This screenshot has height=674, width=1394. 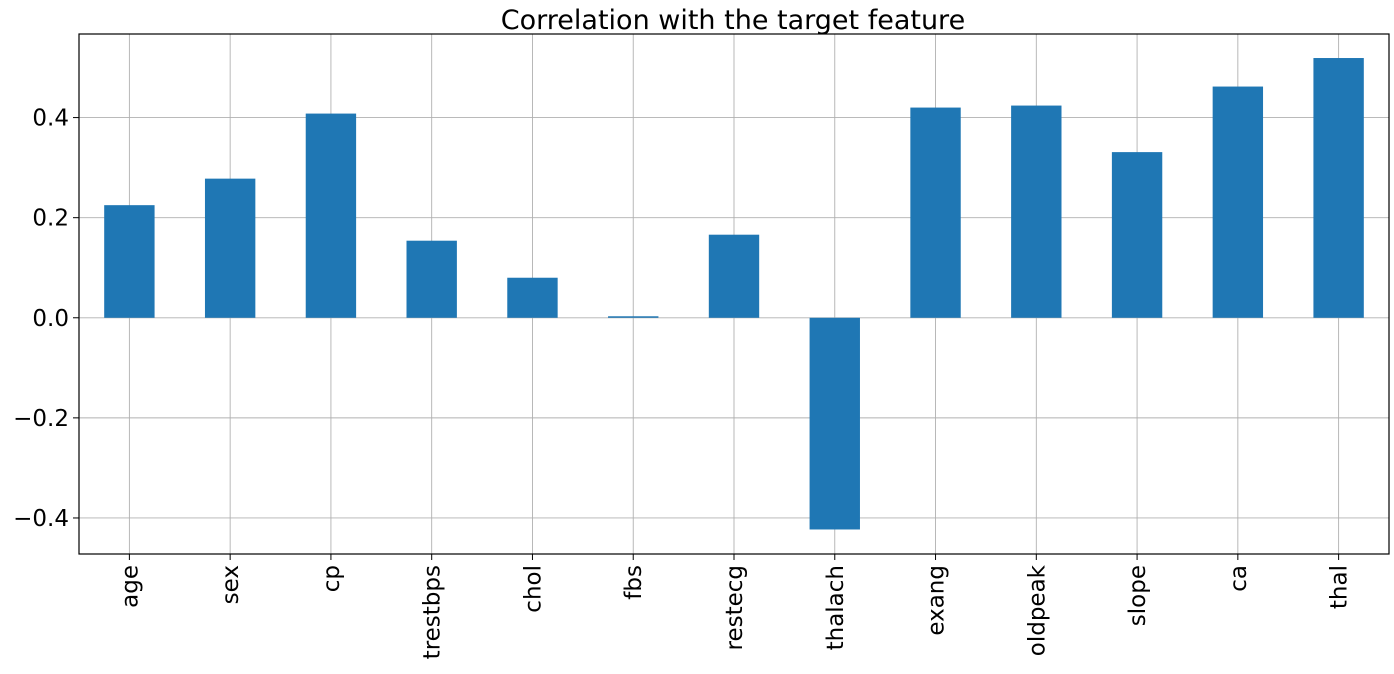 What do you see at coordinates (937, 600) in the screenshot?
I see `x-tick-label: exang` at bounding box center [937, 600].